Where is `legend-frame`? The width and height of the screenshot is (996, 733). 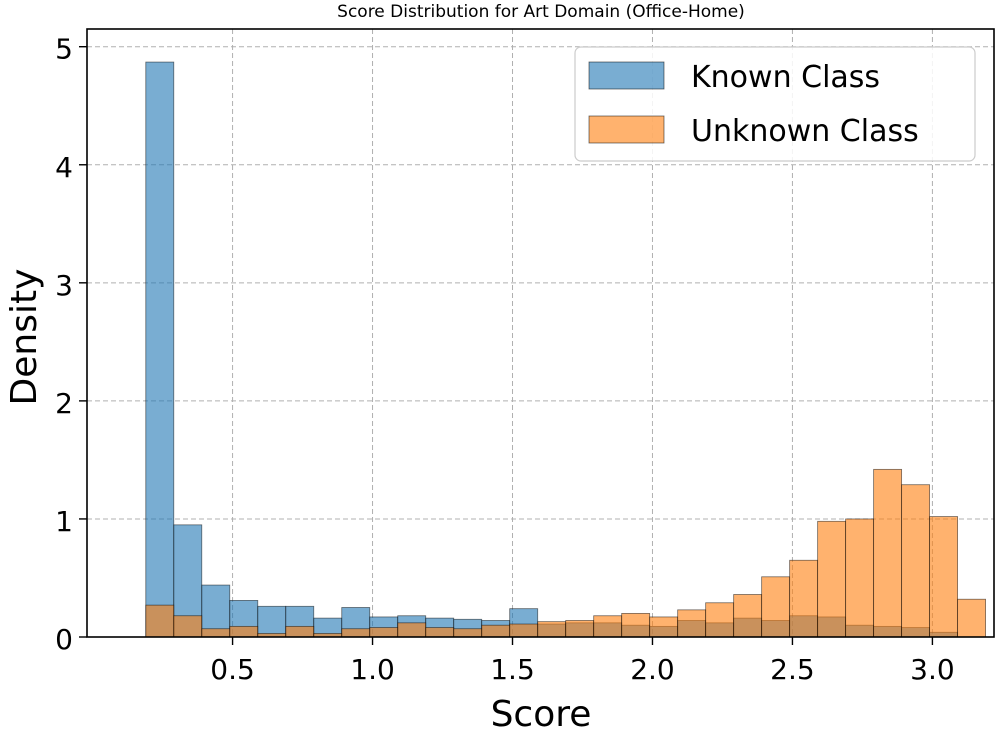 legend-frame is located at coordinates (775, 104).